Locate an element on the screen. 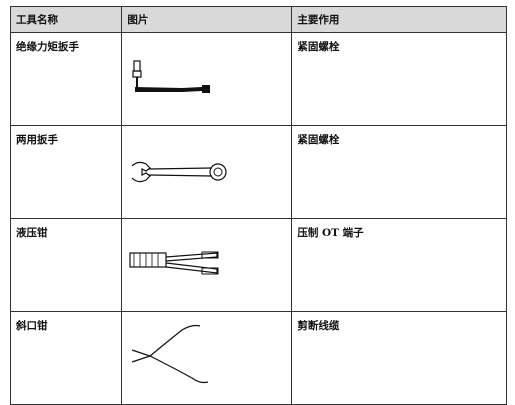  header-cell: 主要作用 is located at coordinates (399, 19).